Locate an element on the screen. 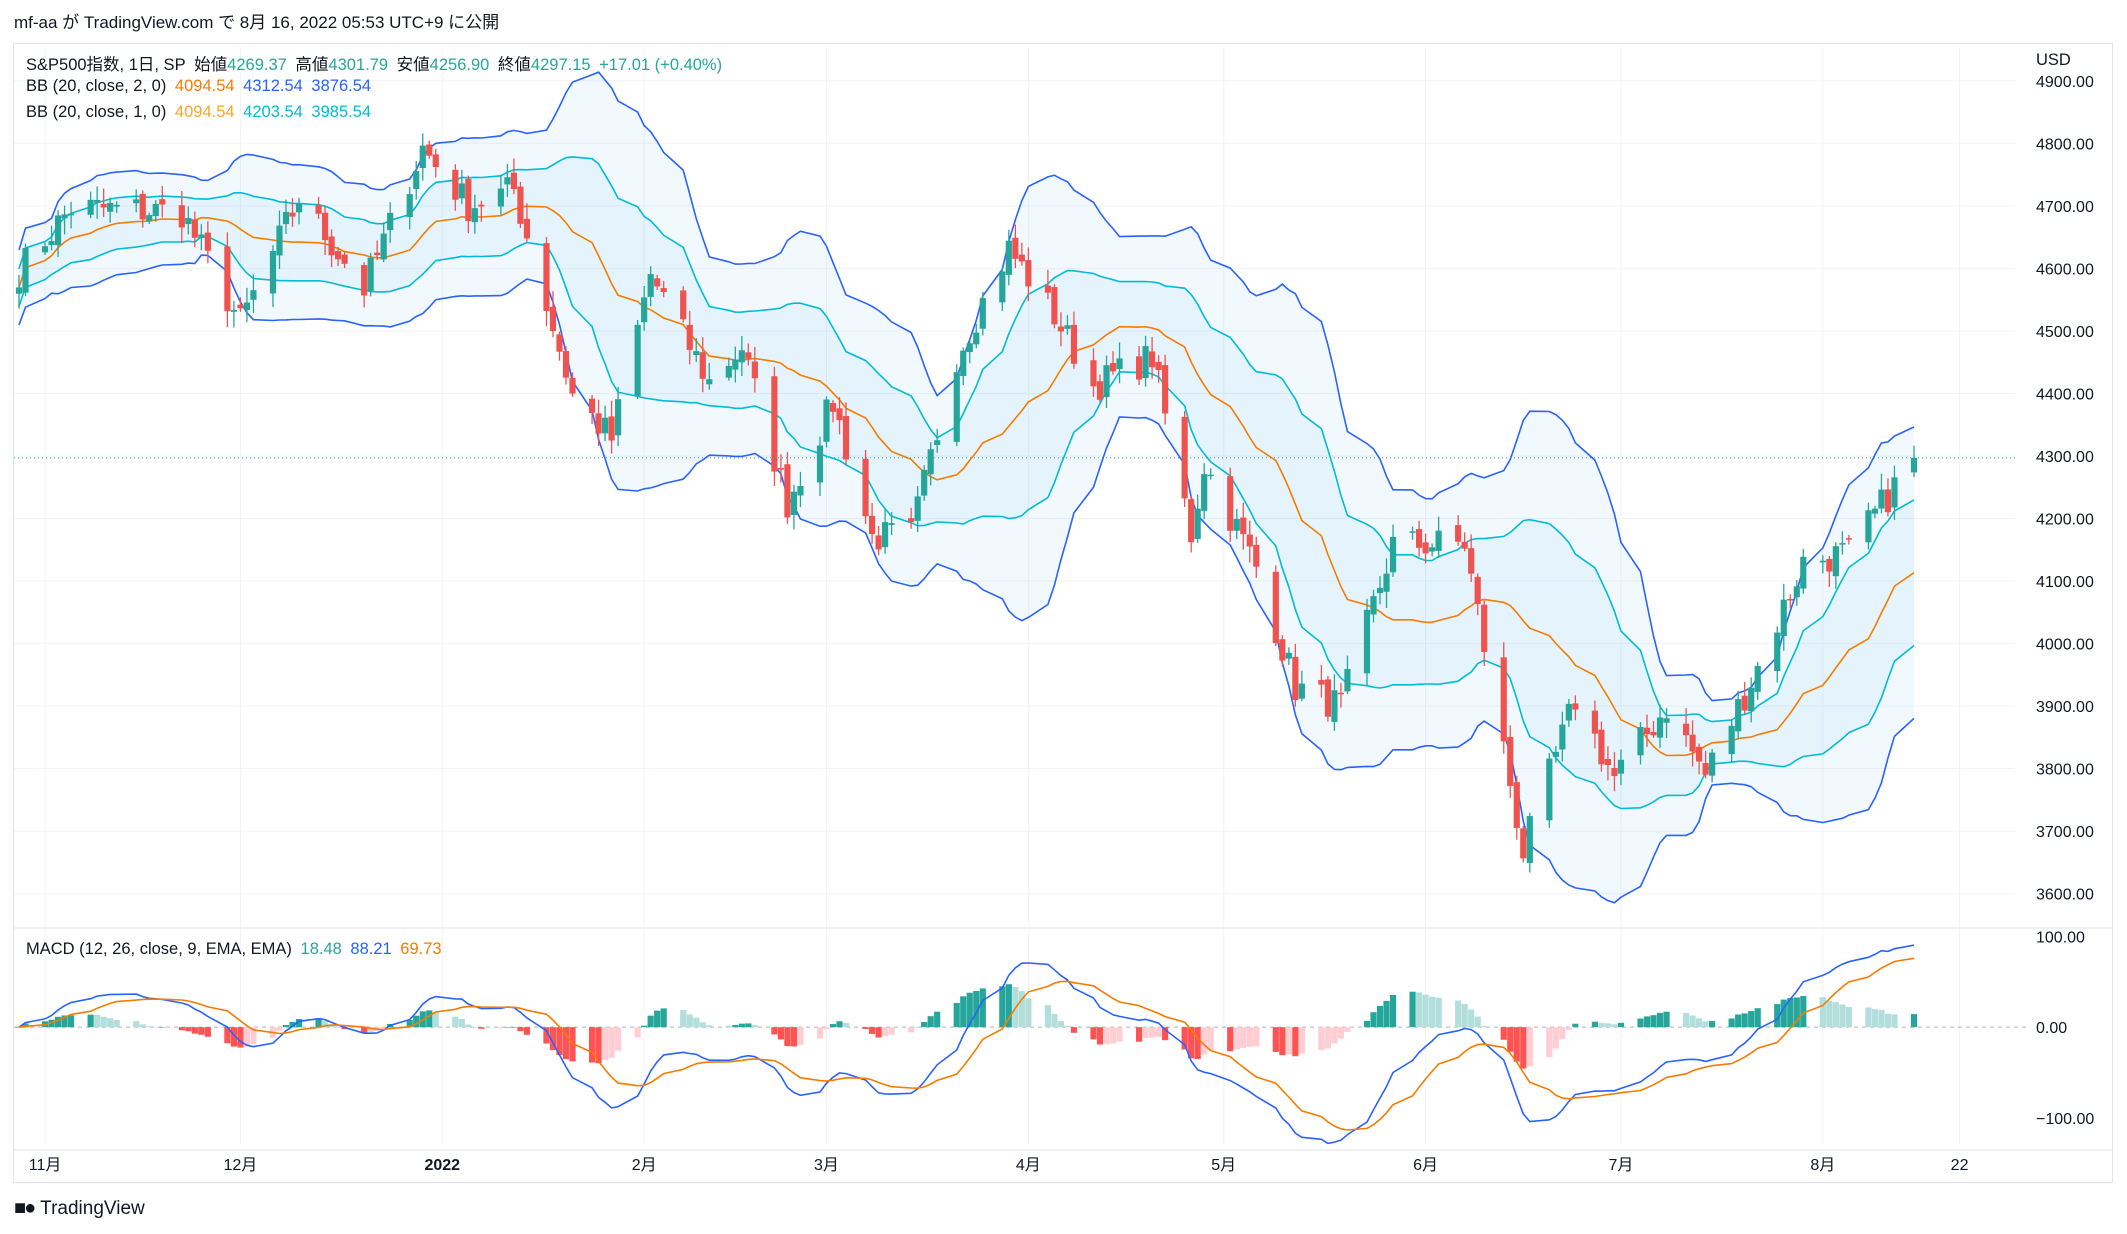 The width and height of the screenshot is (2127, 1234). price-tick-label: 4100.00 is located at coordinates (2065, 582).